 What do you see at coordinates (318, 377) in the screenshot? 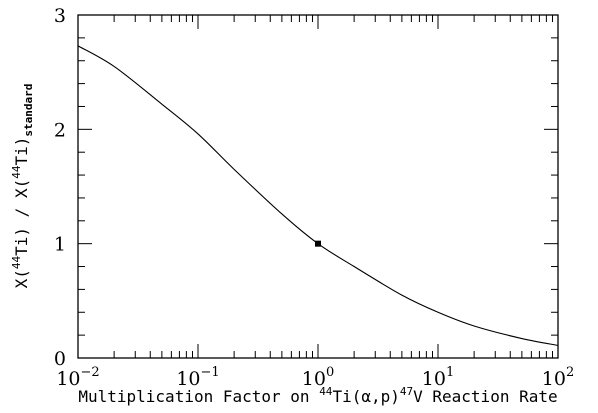
I see `x-tick-label: 10⁰` at bounding box center [318, 377].